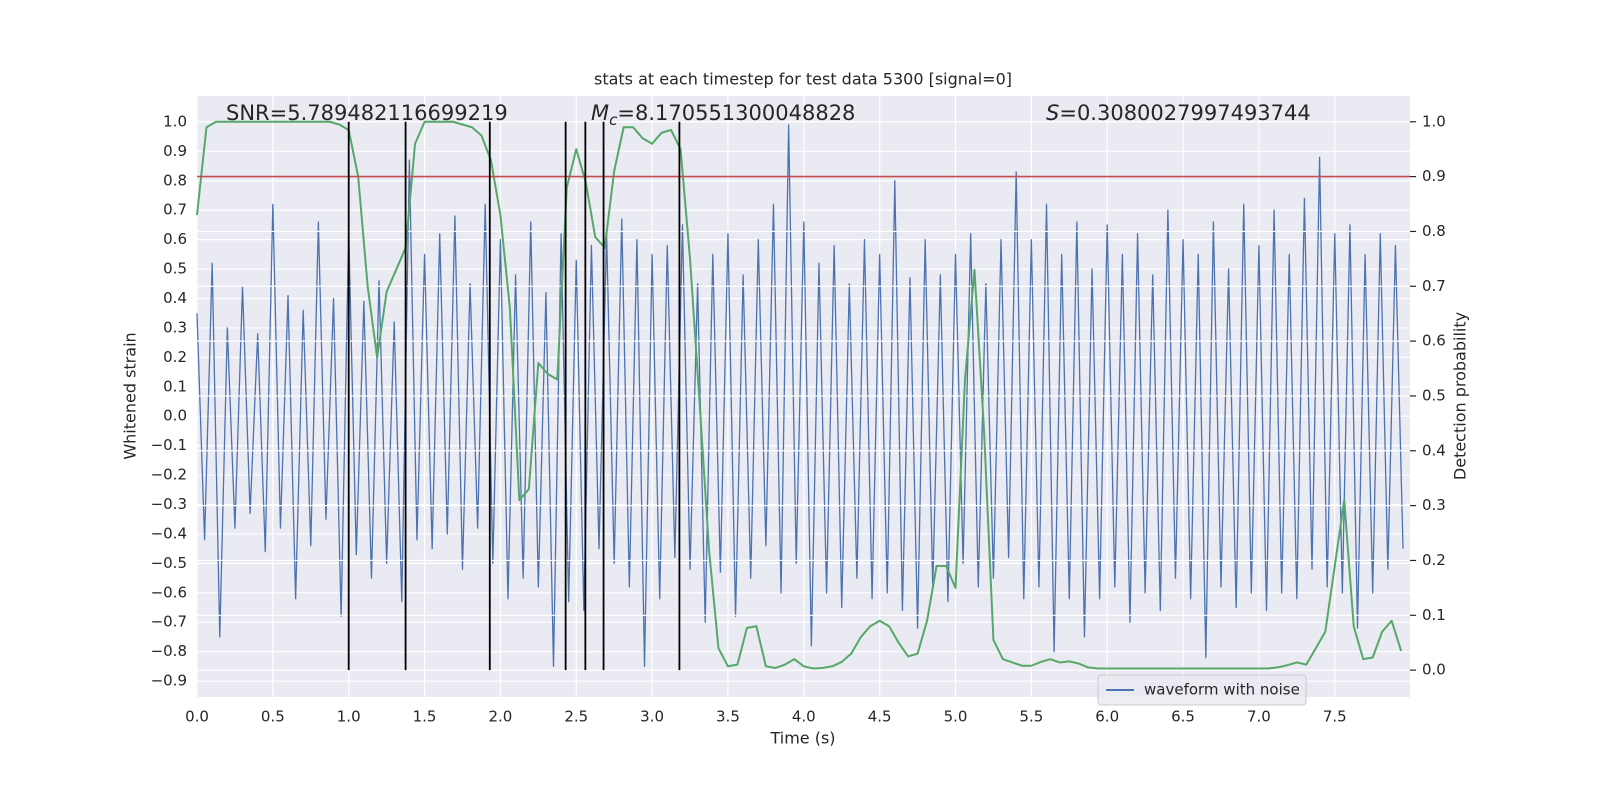 The image size is (1600, 800). I want to click on annotation: SNR=5.789482116699219, so click(367, 113).